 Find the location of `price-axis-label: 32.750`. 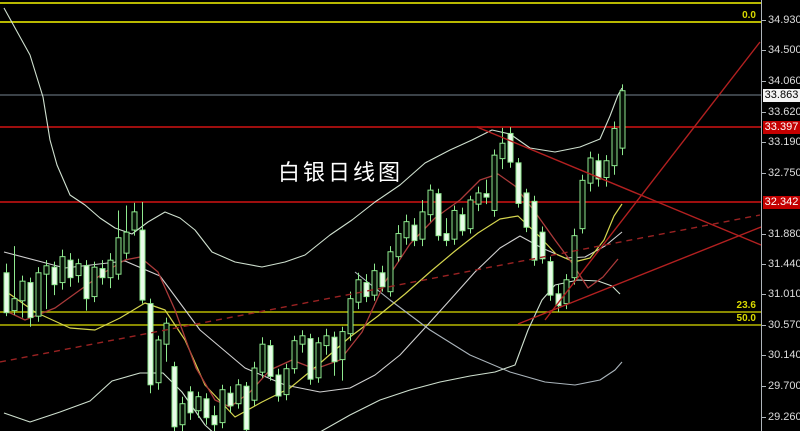

price-axis-label: 32.750 is located at coordinates (784, 173).